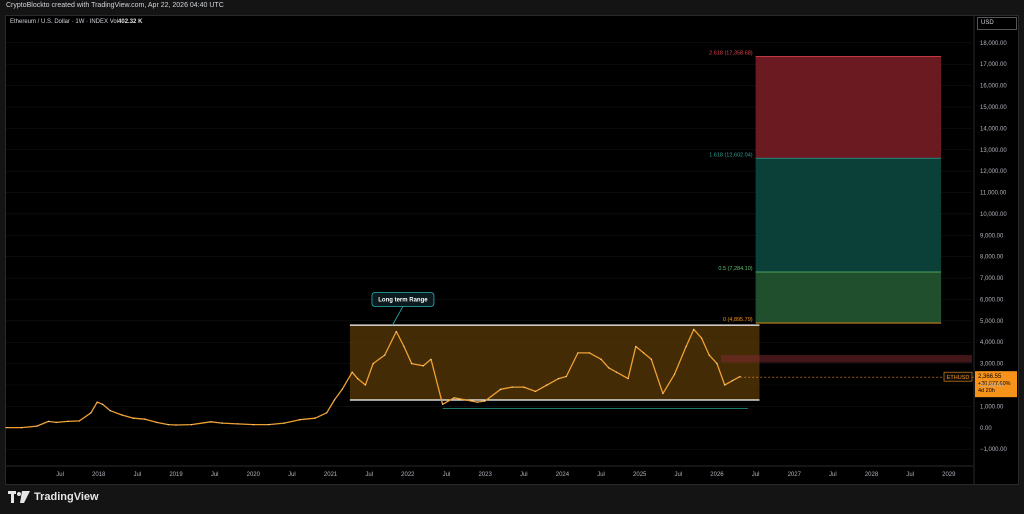  What do you see at coordinates (795, 475) in the screenshot?
I see `x-tick-label: 2027` at bounding box center [795, 475].